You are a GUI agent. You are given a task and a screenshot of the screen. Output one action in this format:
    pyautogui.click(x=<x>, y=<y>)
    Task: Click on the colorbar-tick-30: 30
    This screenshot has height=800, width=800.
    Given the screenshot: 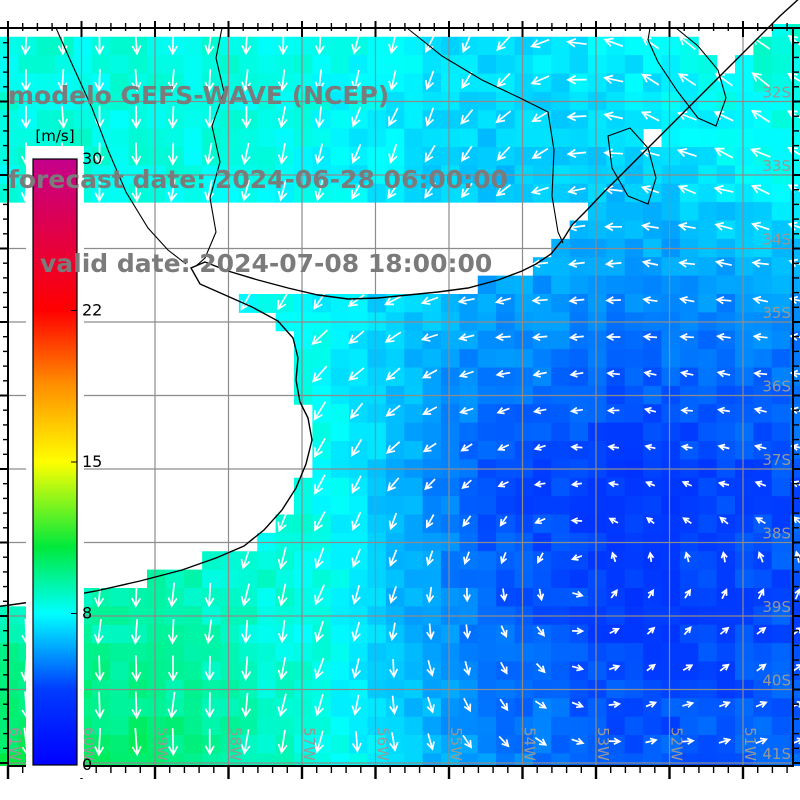 What is the action you would take?
    pyautogui.click(x=92, y=158)
    